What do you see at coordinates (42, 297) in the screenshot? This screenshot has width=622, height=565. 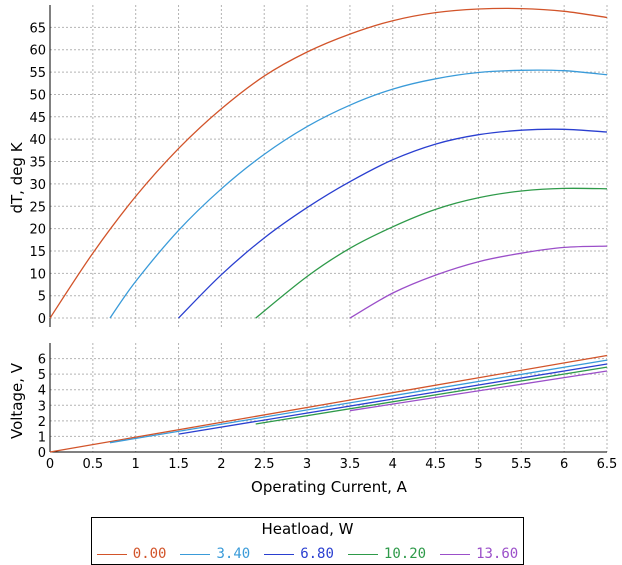 I see `top-y-tick-label: 5` at bounding box center [42, 297].